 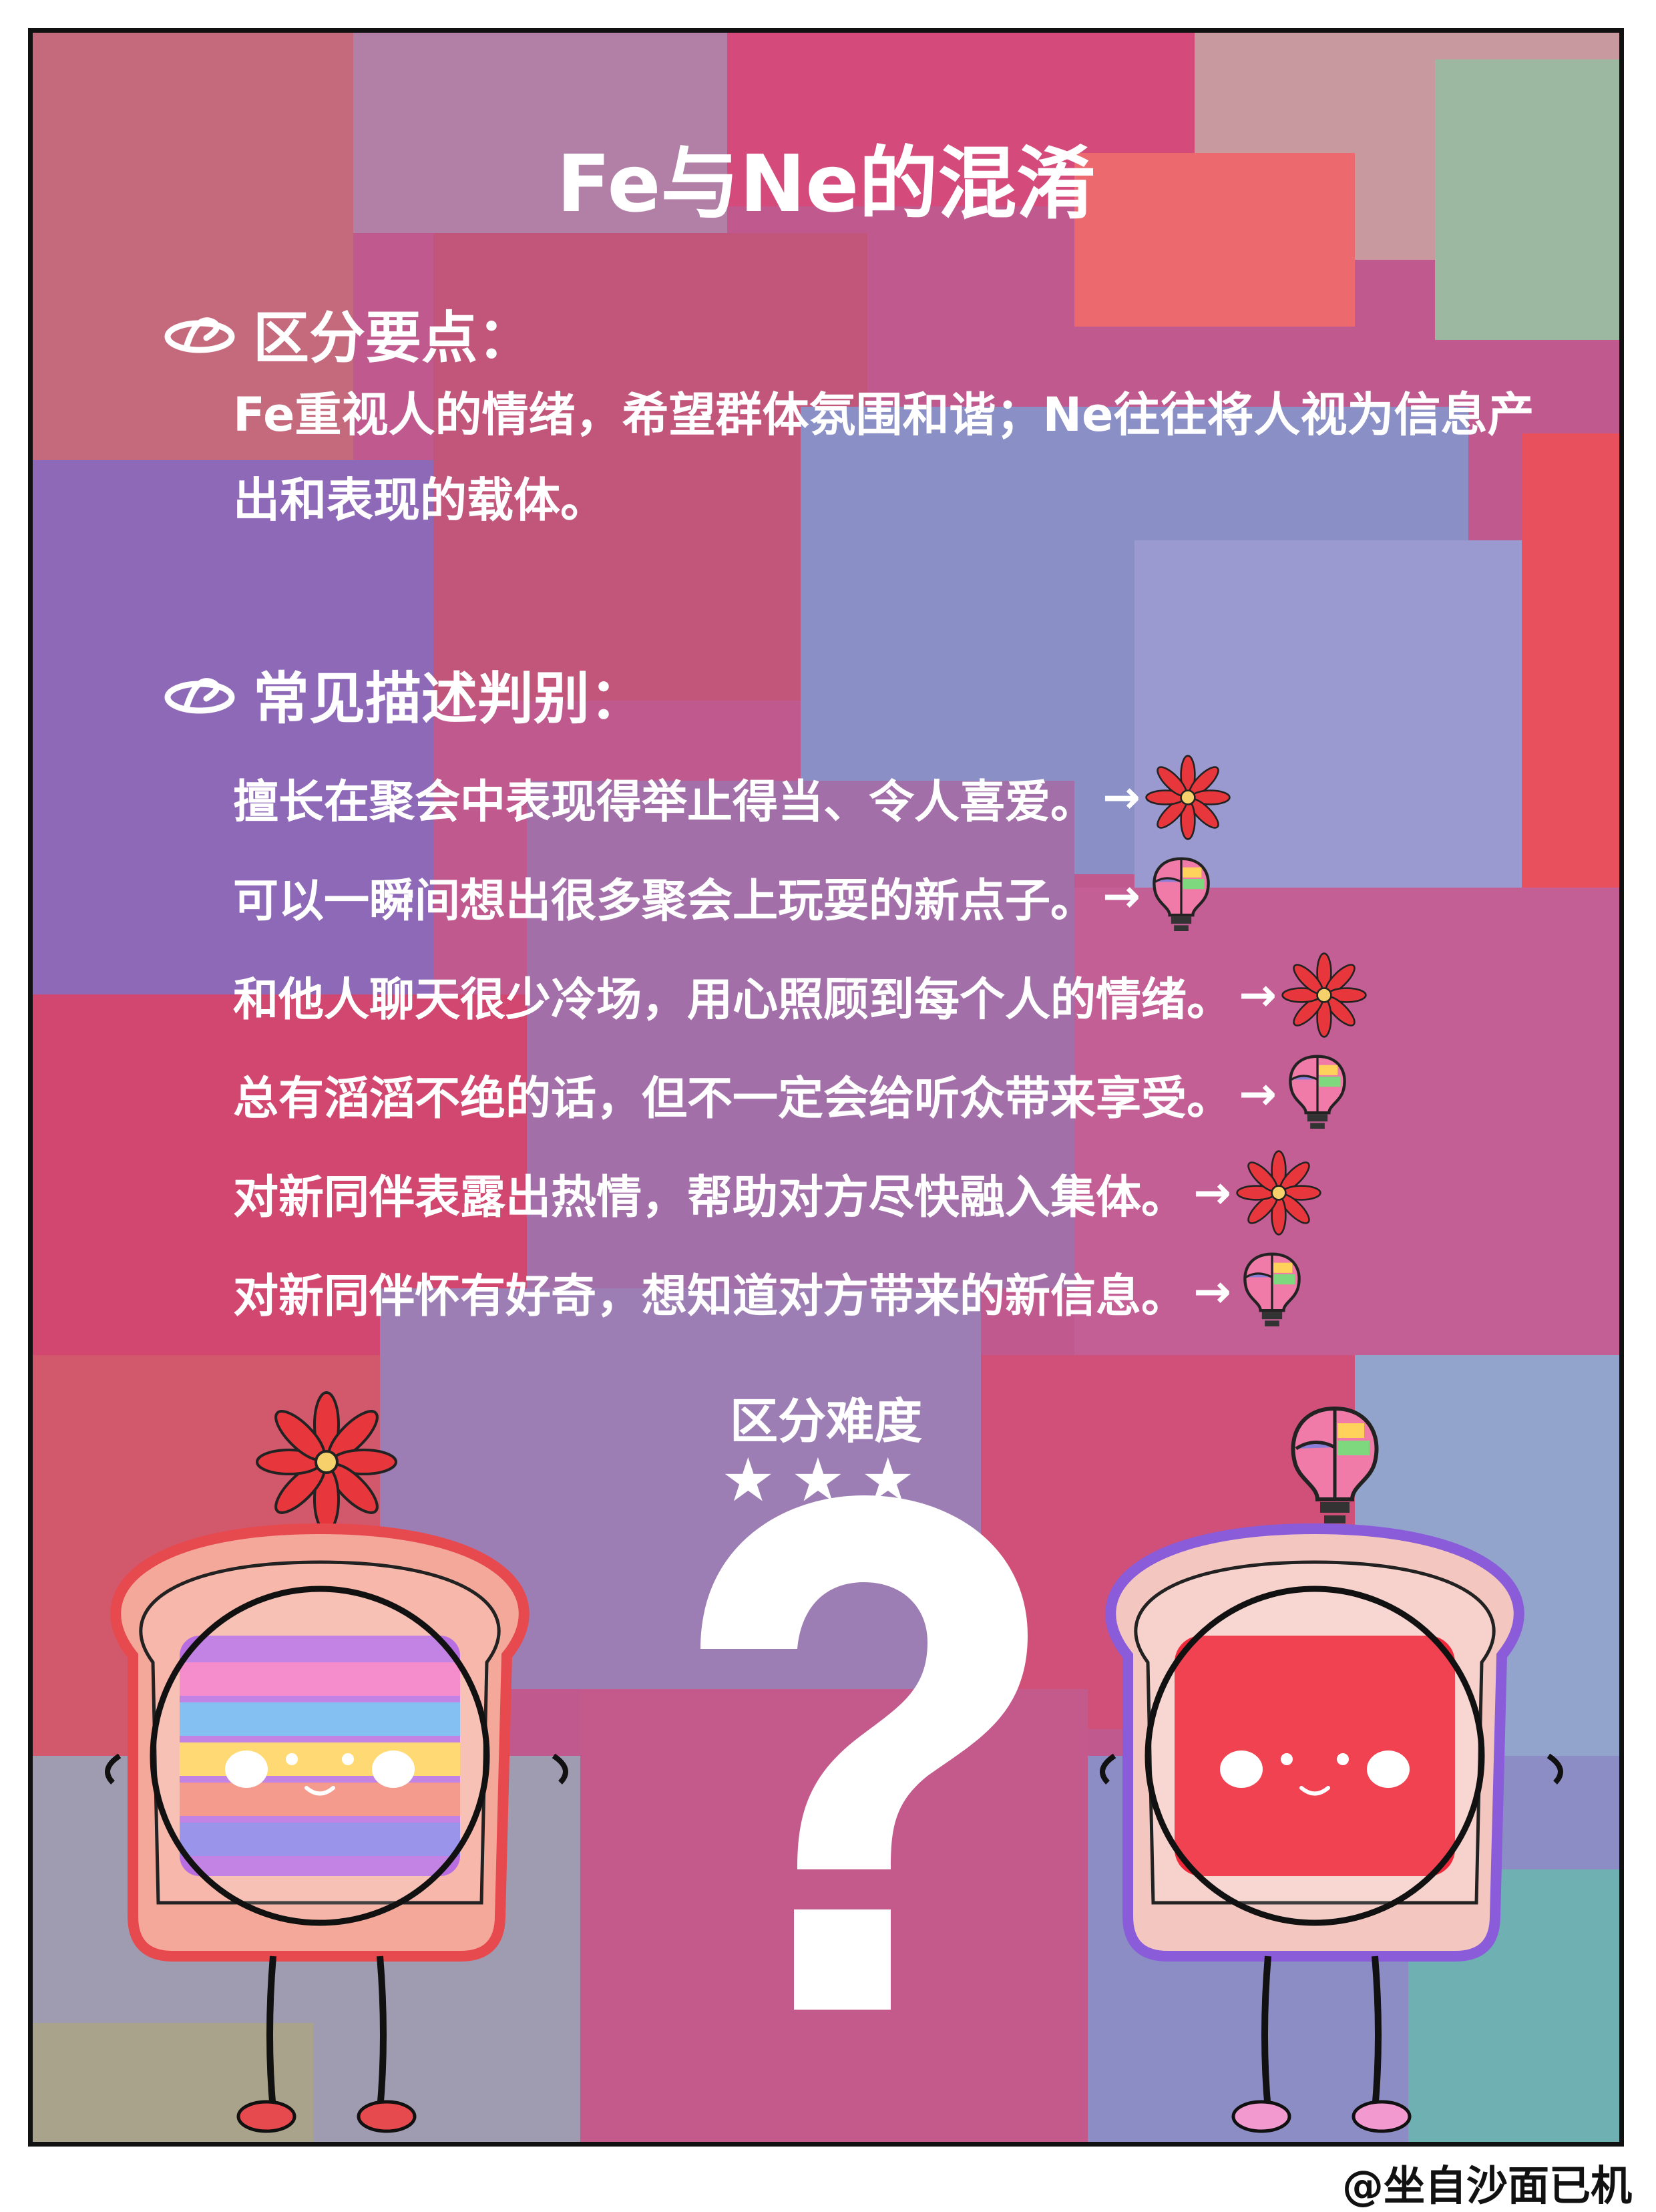 I want to click on list-item-text: 擅长在聚会中表现得举止得当、令人喜爱。, so click(x=664, y=802).